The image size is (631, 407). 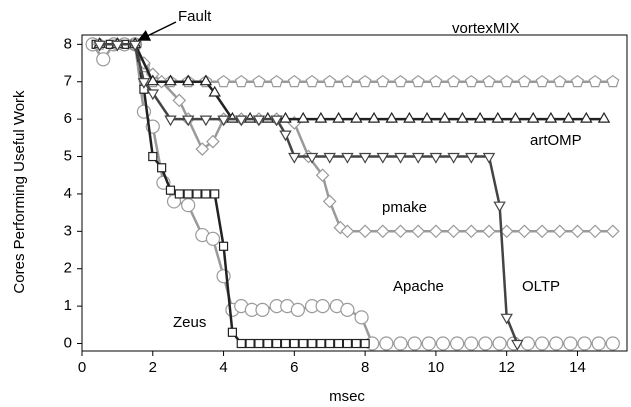 I want to click on annotation: Fault, so click(x=195, y=16).